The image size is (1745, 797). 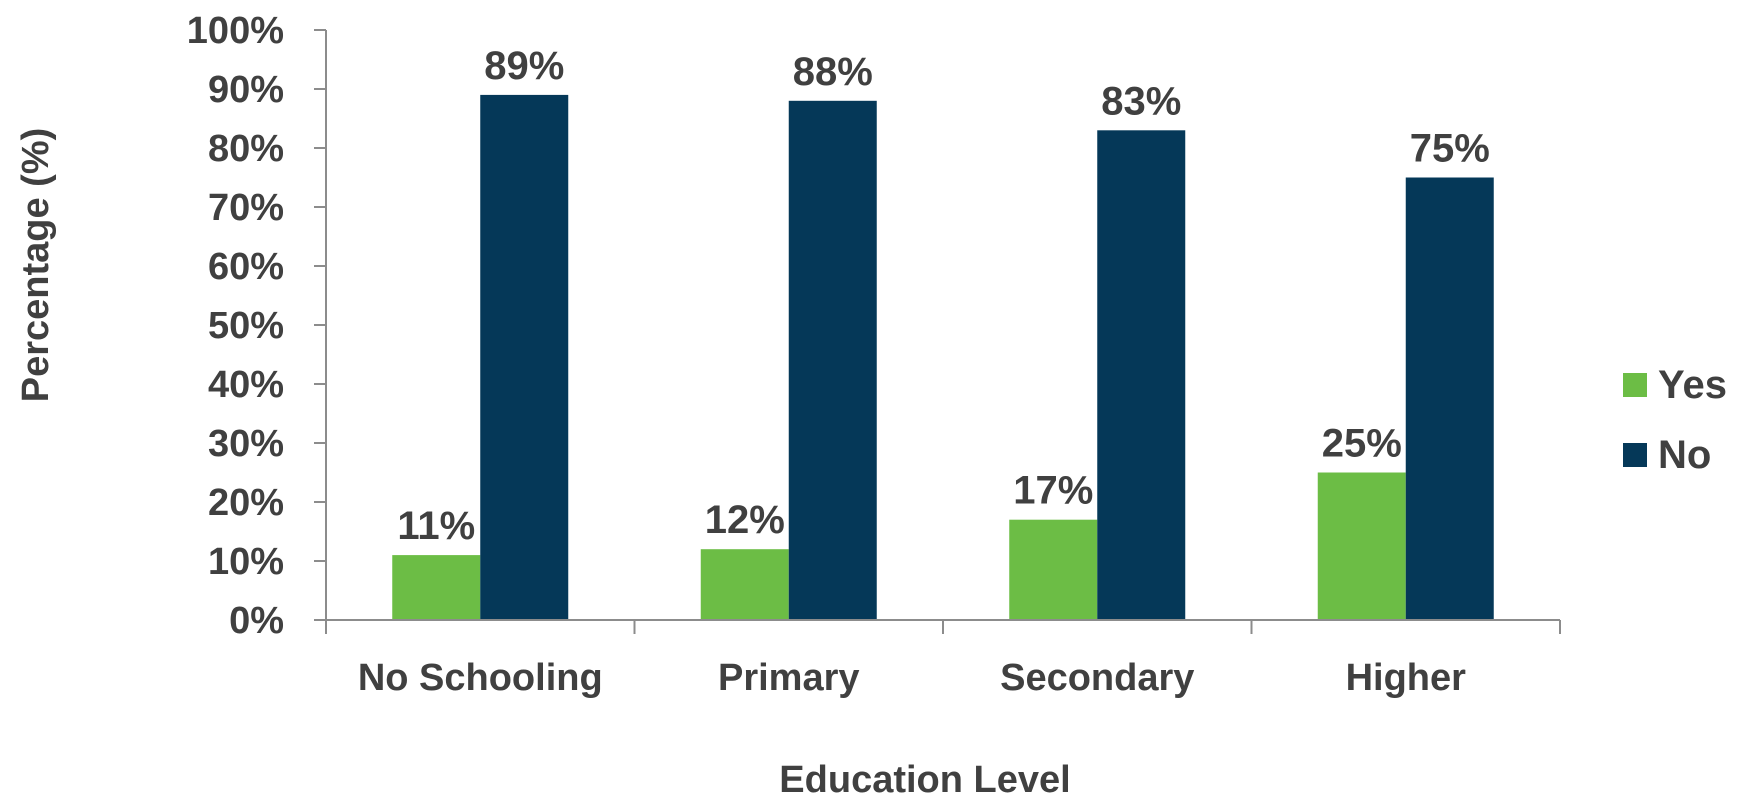 What do you see at coordinates (524, 66) in the screenshot?
I see `data-label-no: 89%` at bounding box center [524, 66].